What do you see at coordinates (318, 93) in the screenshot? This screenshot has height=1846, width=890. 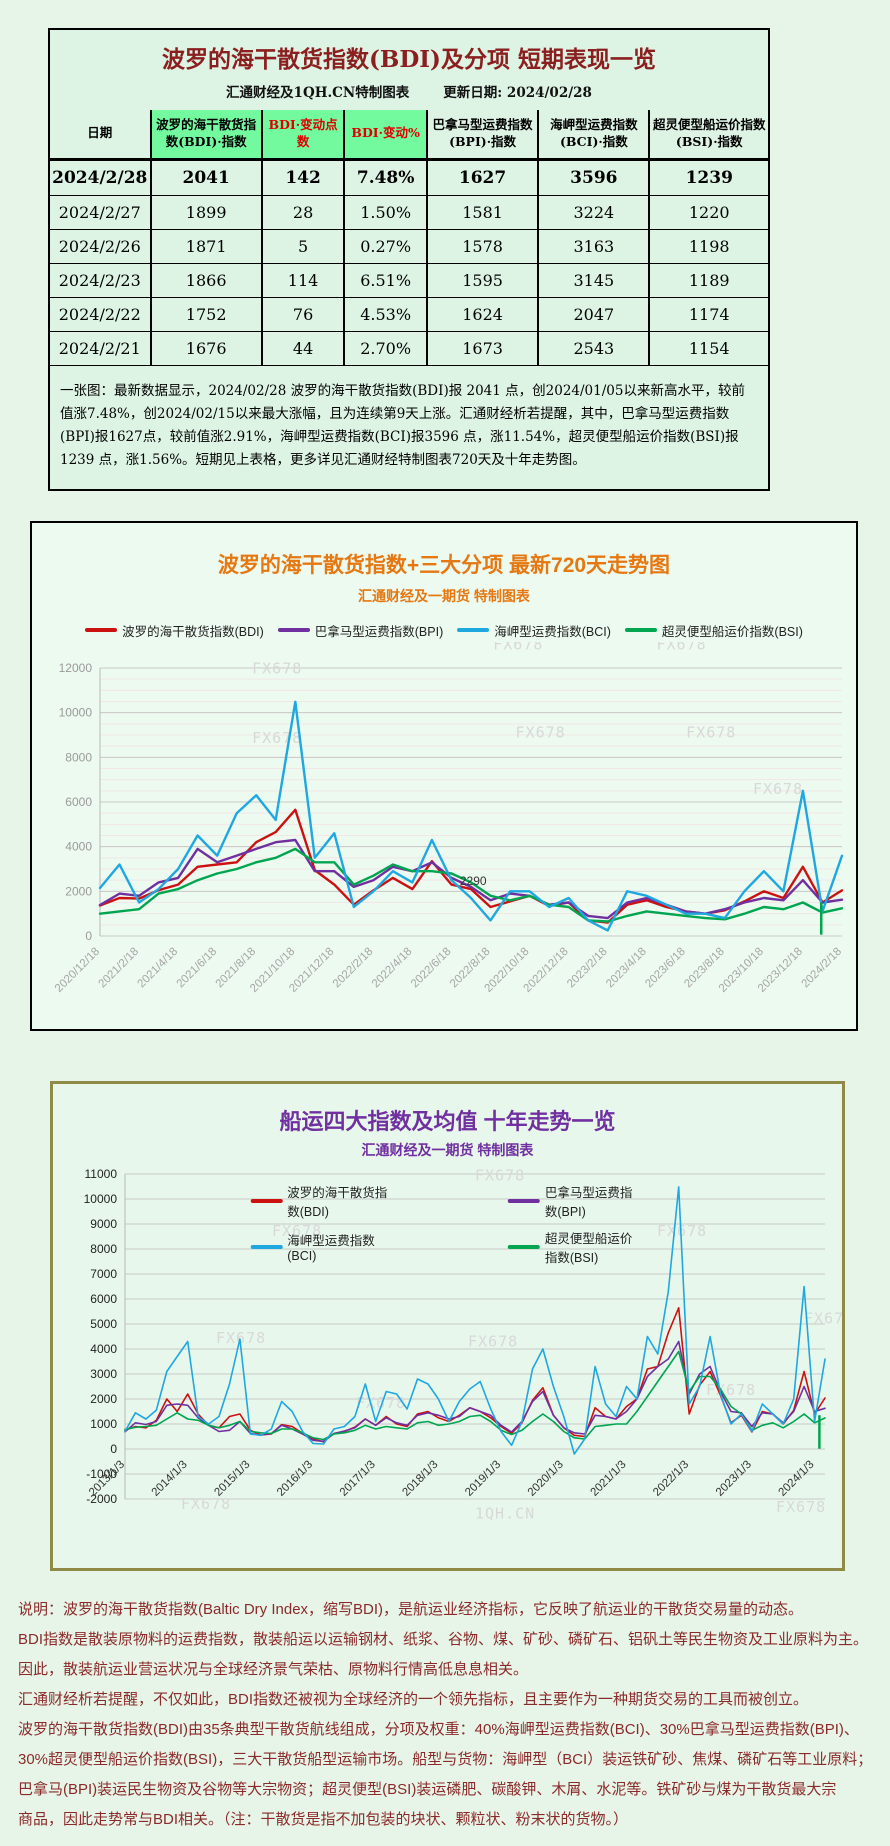 I see `table-source: 汇通财经及1QH.CN特制图表` at bounding box center [318, 93].